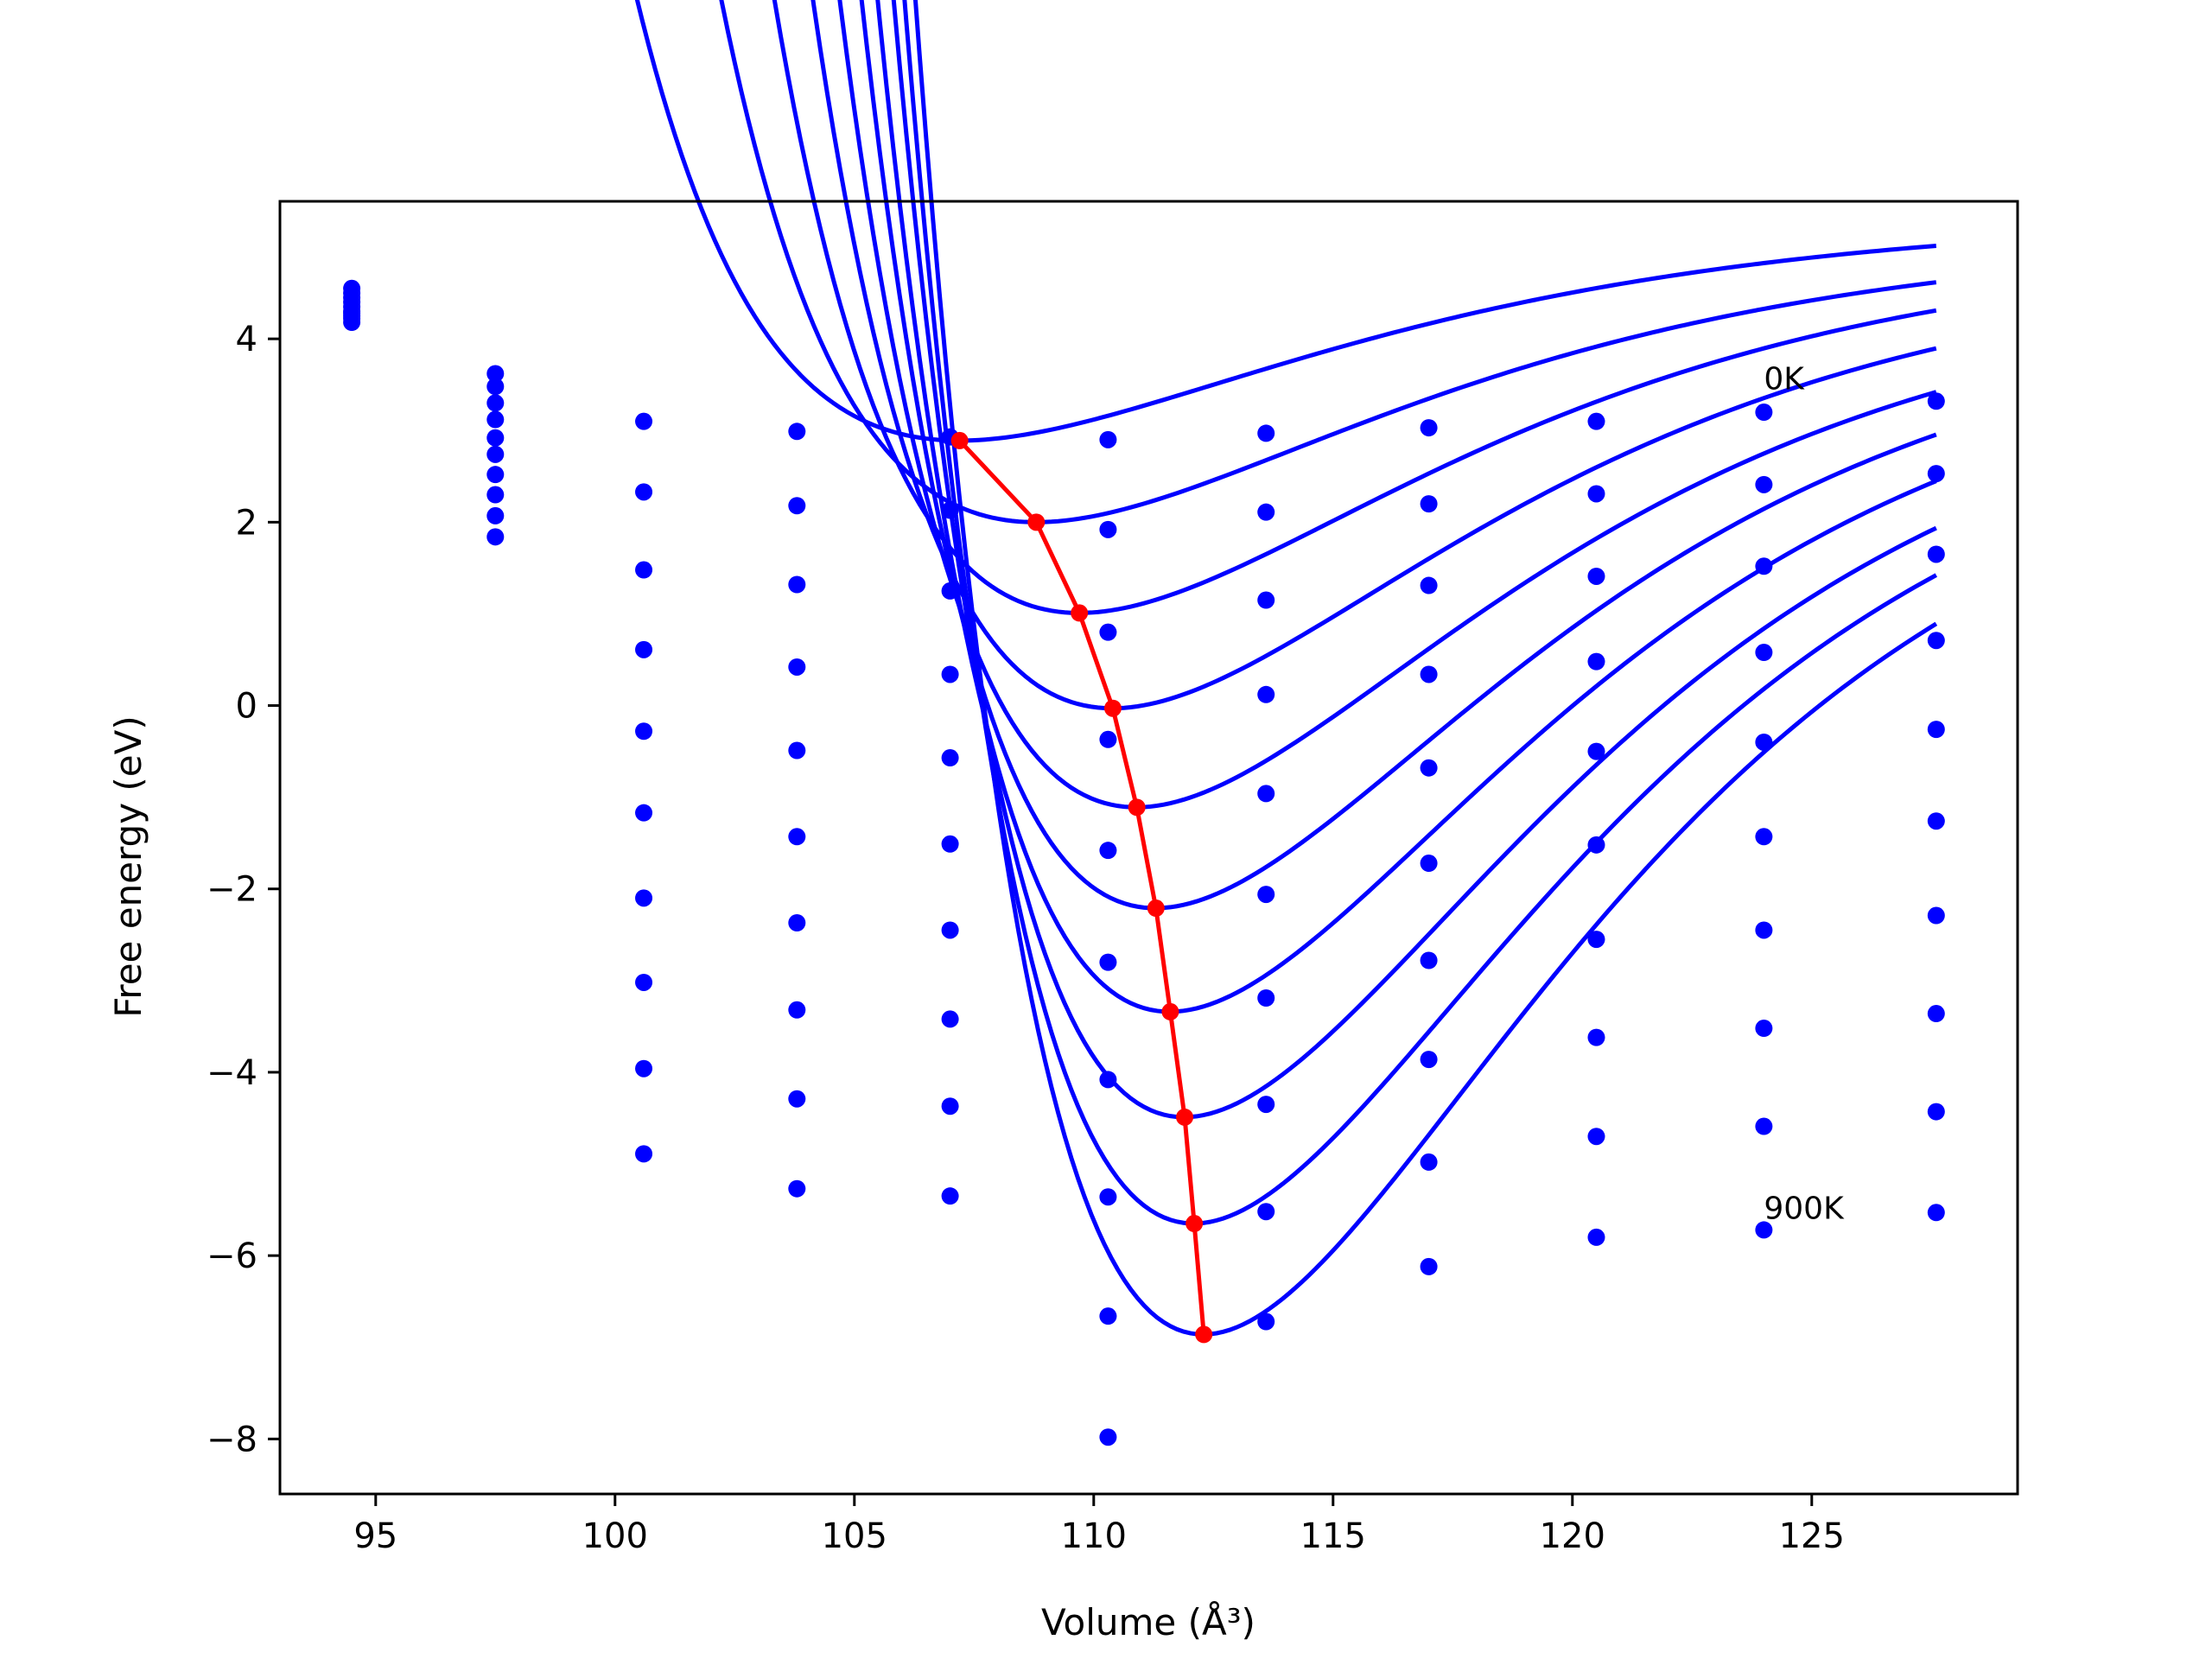  I want to click on y-tick-label: −8, so click(232, 1439).